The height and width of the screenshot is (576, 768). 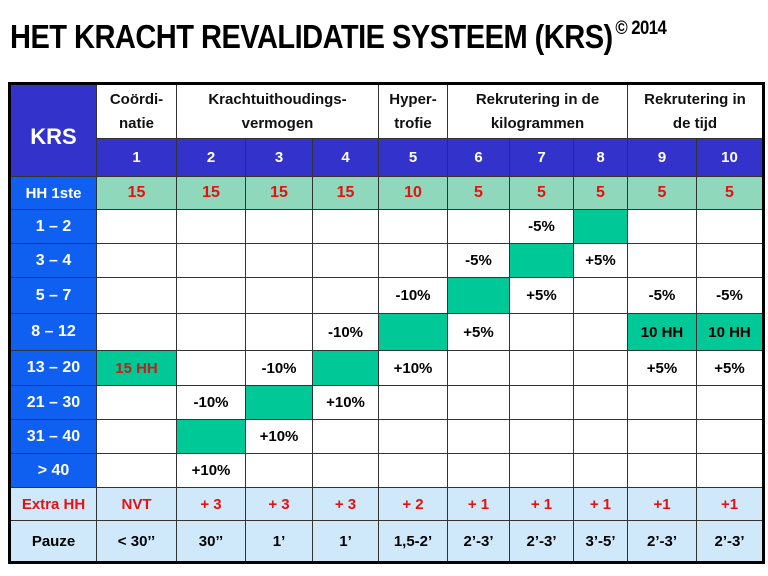 What do you see at coordinates (413, 504) in the screenshot?
I see `extra-hh-value: + 2` at bounding box center [413, 504].